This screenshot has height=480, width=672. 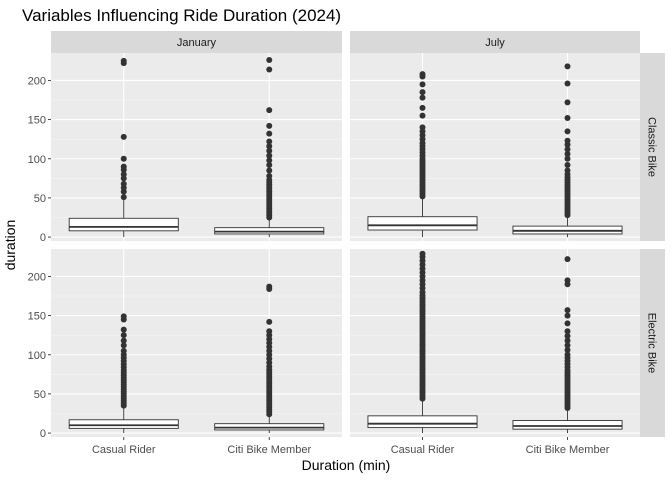 I want to click on x-axis-label: Duration (min), so click(x=346, y=465).